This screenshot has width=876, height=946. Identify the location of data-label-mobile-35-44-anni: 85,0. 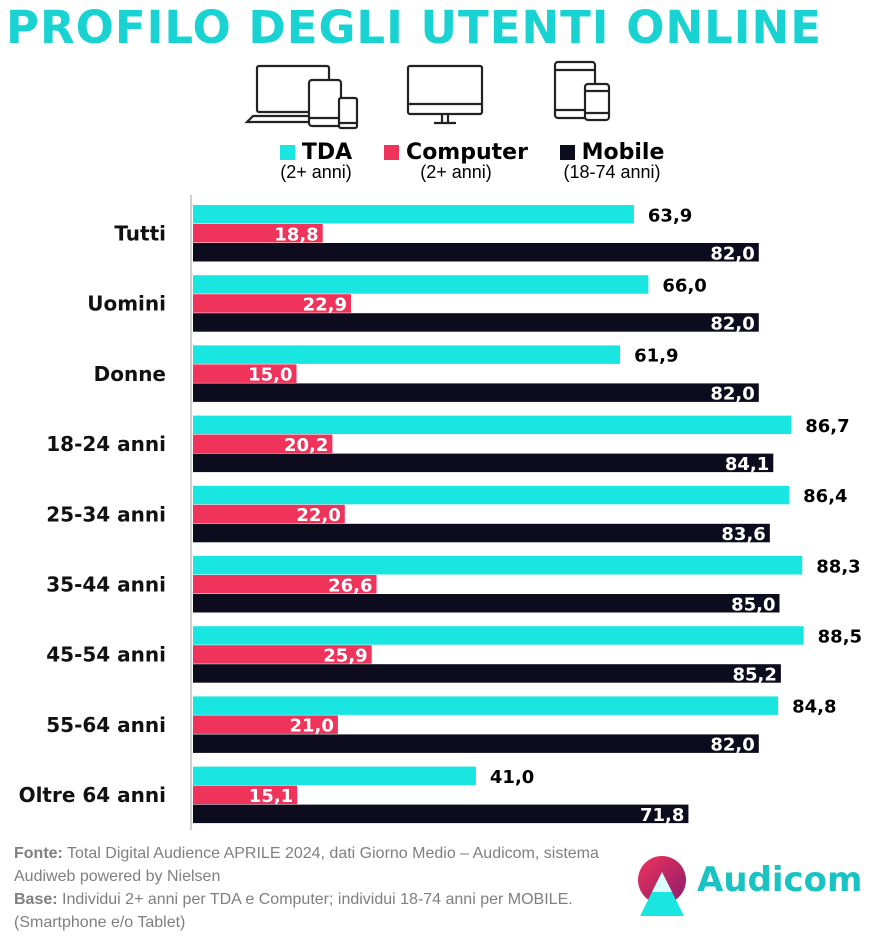
(753, 604).